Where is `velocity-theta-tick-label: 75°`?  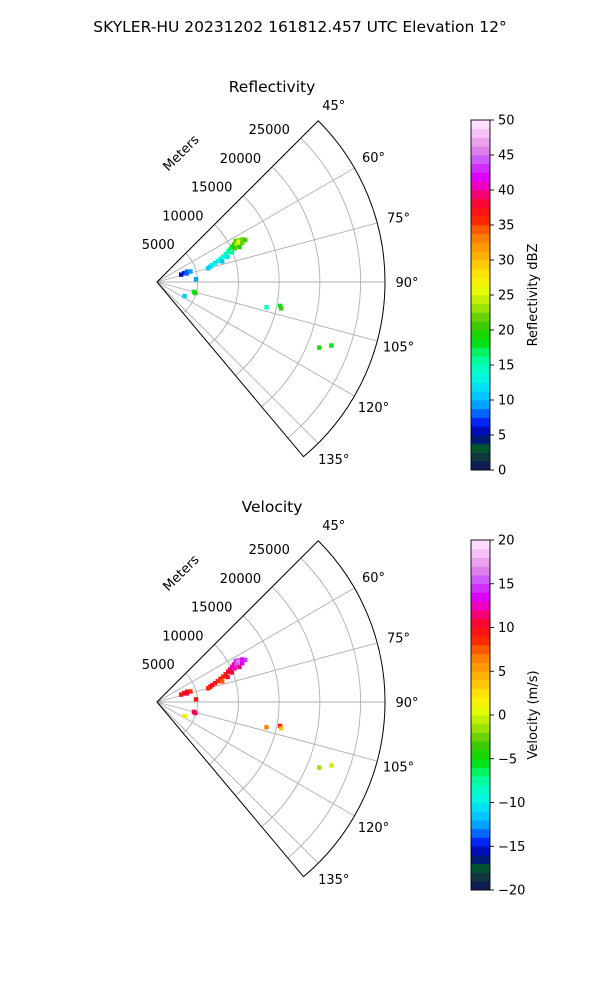
velocity-theta-tick-label: 75° is located at coordinates (398, 638).